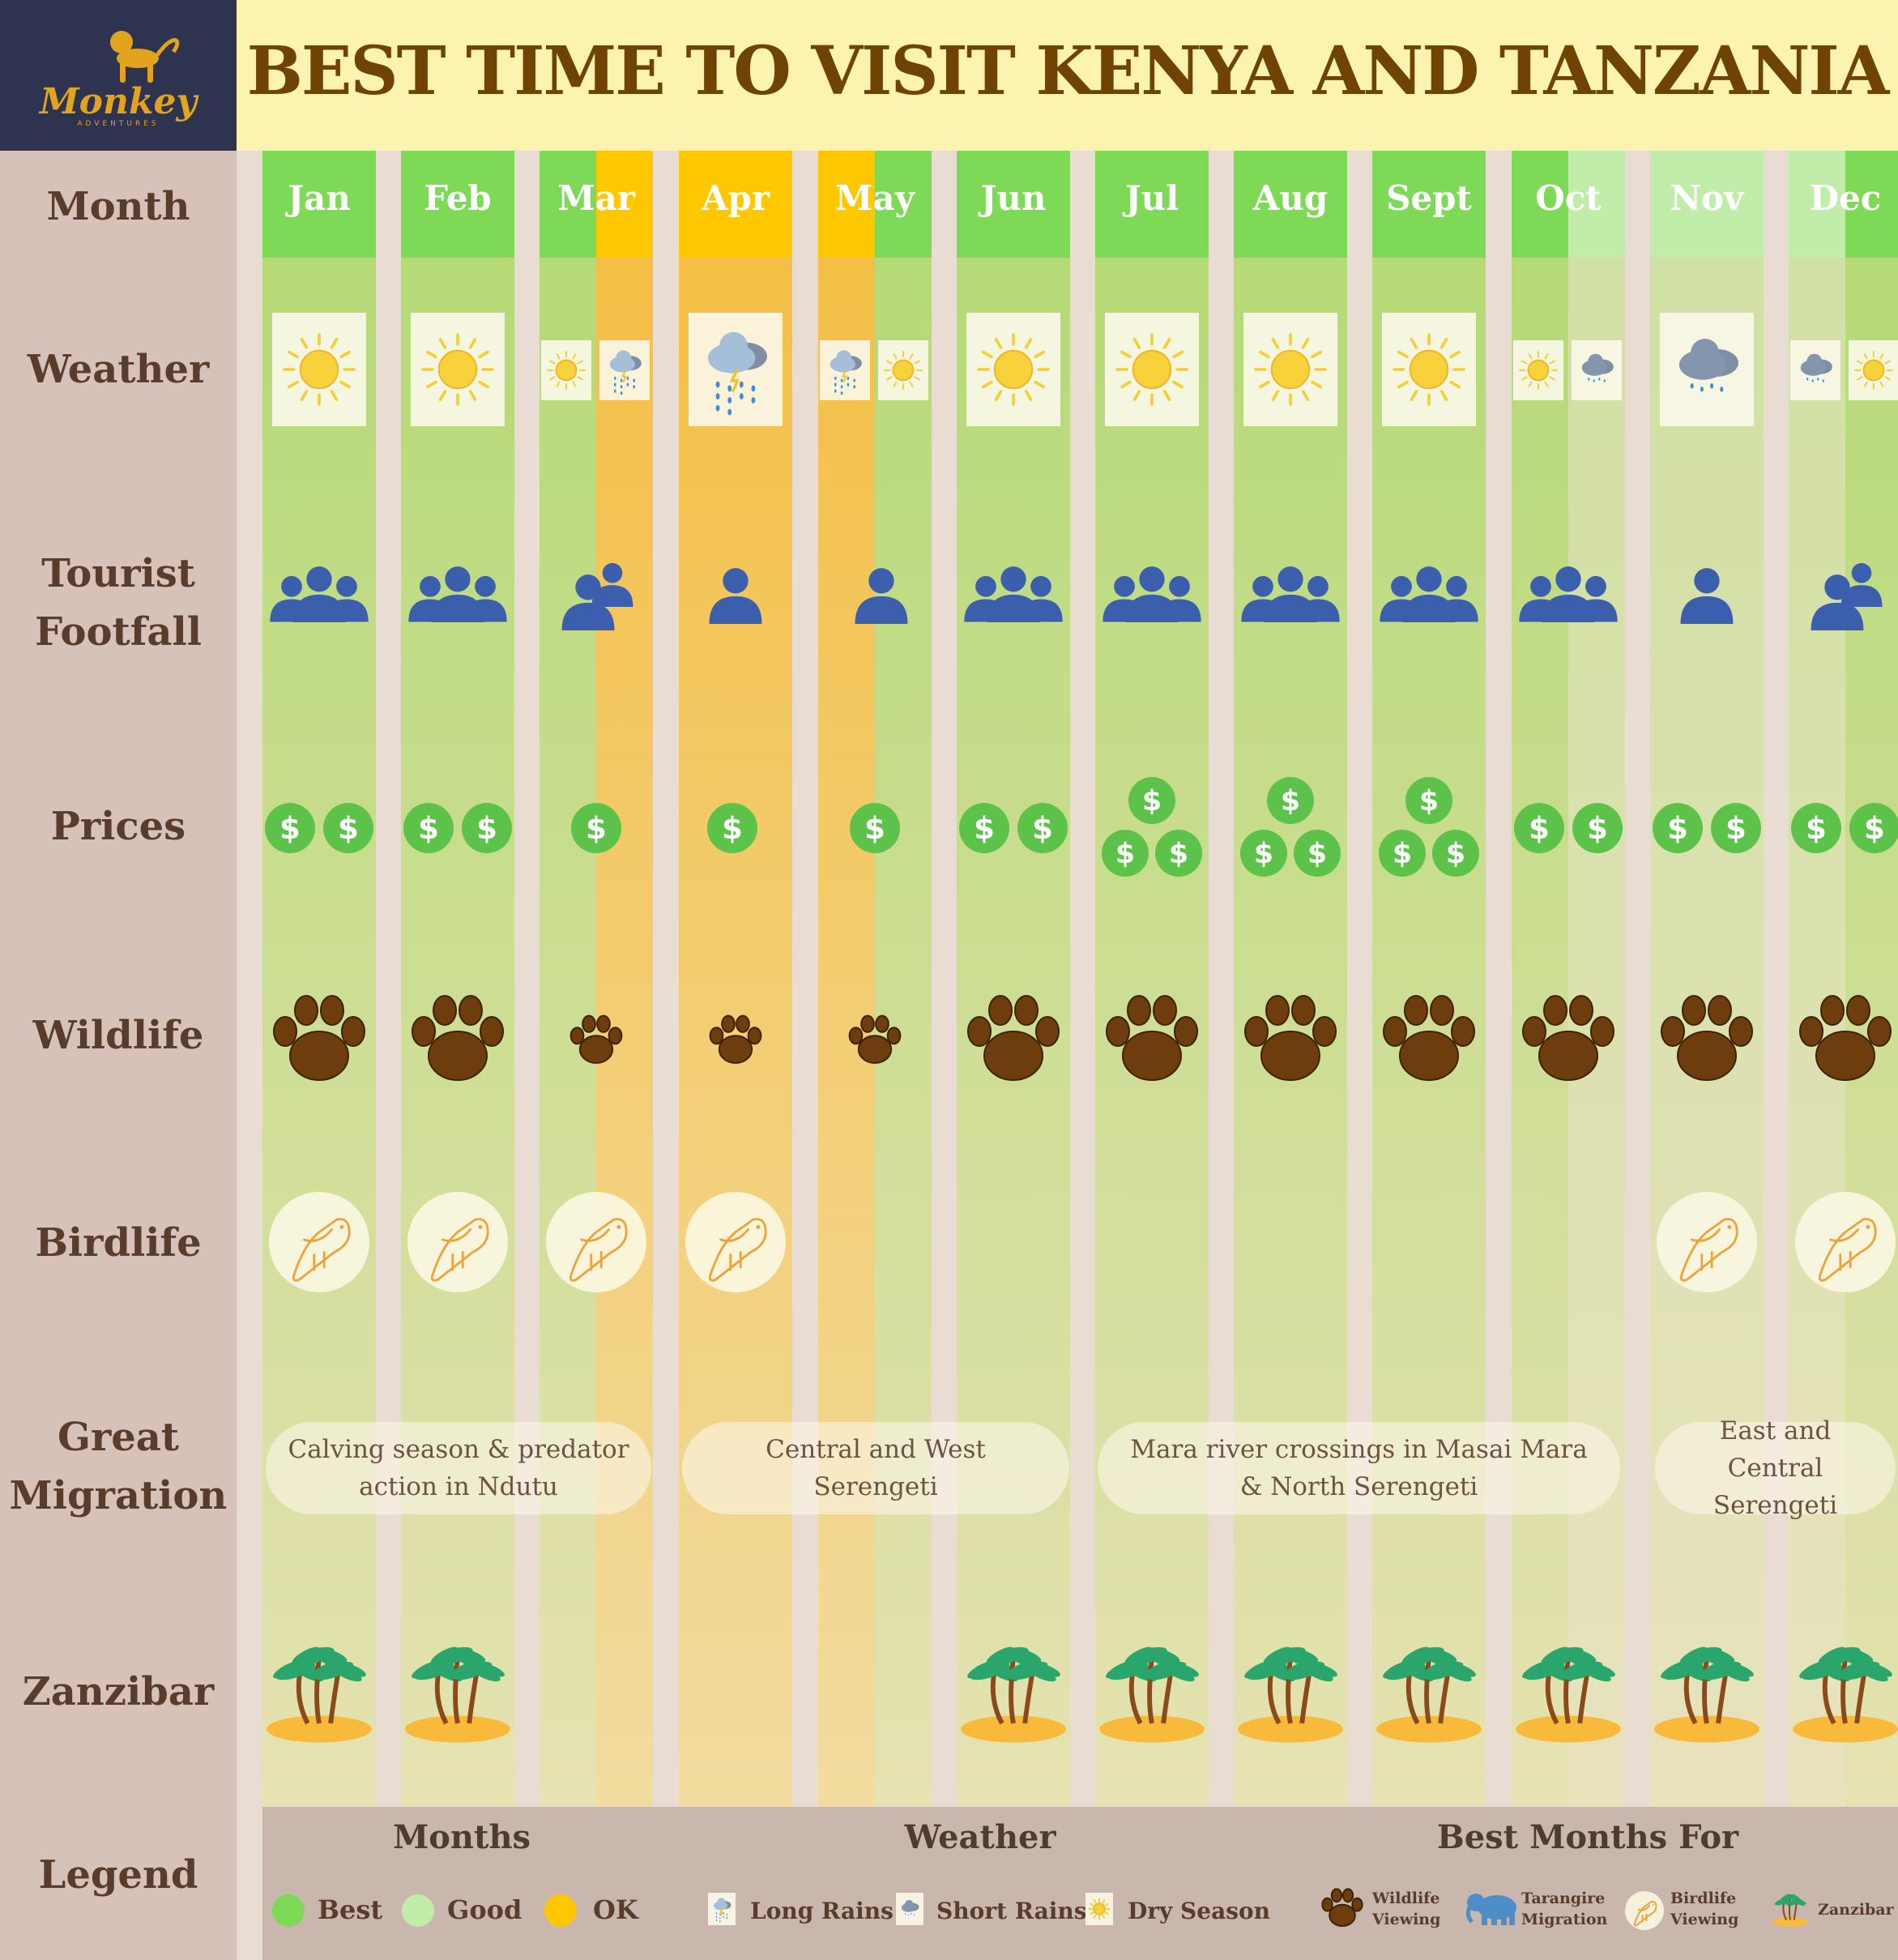 The width and height of the screenshot is (1898, 1960). Describe the element at coordinates (1707, 198) in the screenshot. I see `month-label: Nov` at that location.